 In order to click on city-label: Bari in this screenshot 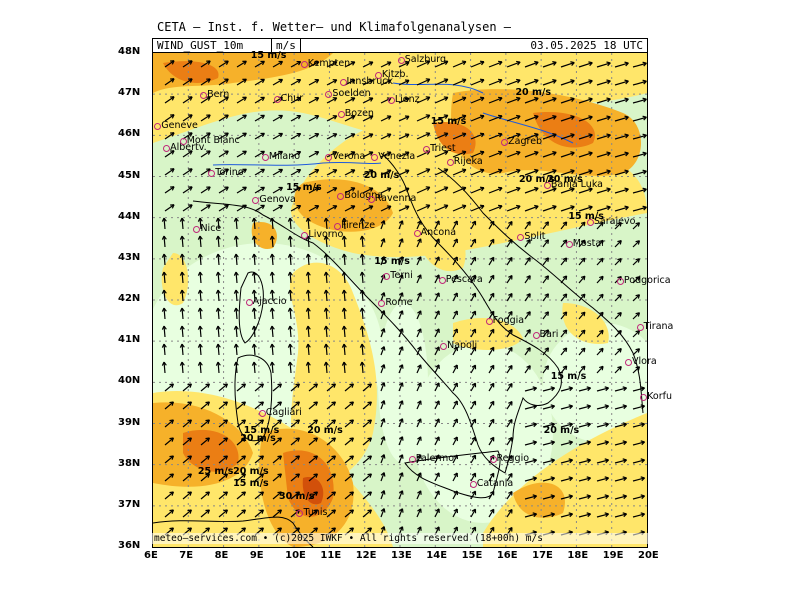, I will do `click(549, 335)`.